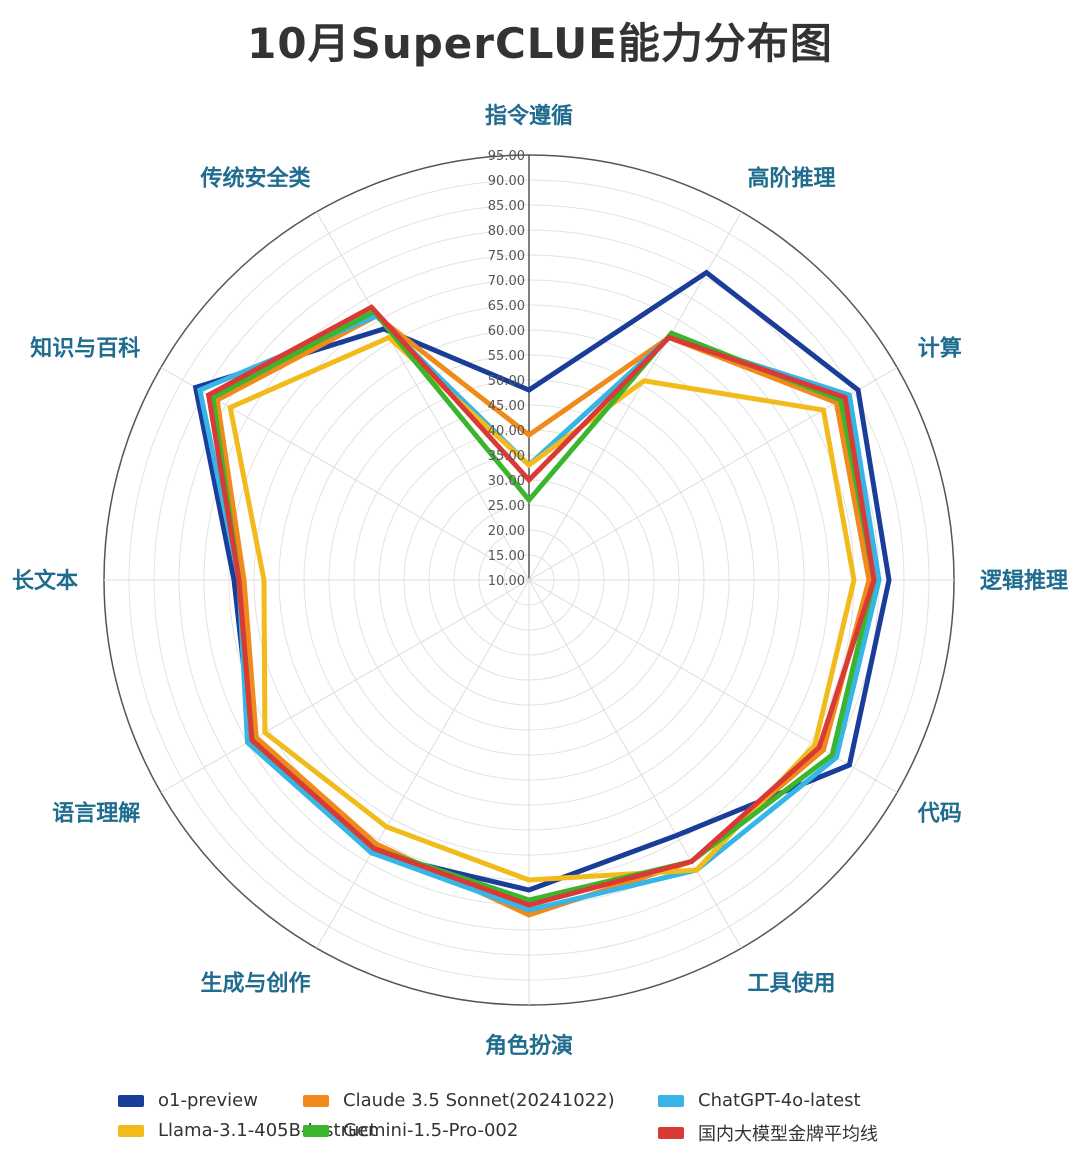 This screenshot has height=1159, width=1080. I want to click on axis-label: 工具使用, so click(792, 984).